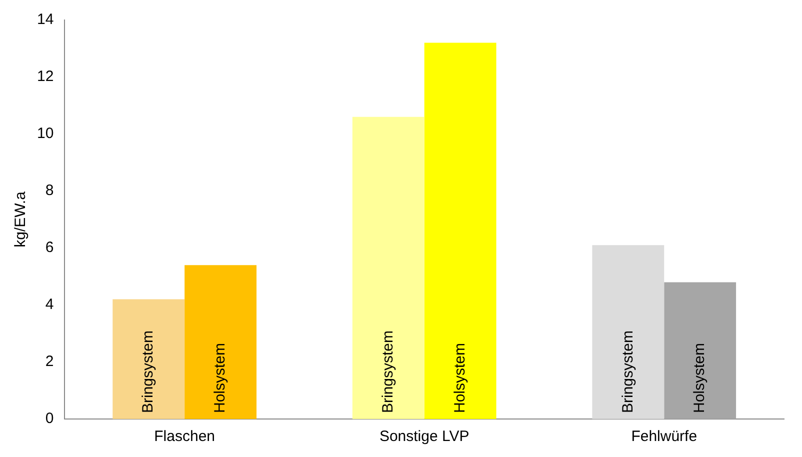 The width and height of the screenshot is (802, 457). Describe the element at coordinates (49, 247) in the screenshot. I see `y-tick-label: 6` at that location.